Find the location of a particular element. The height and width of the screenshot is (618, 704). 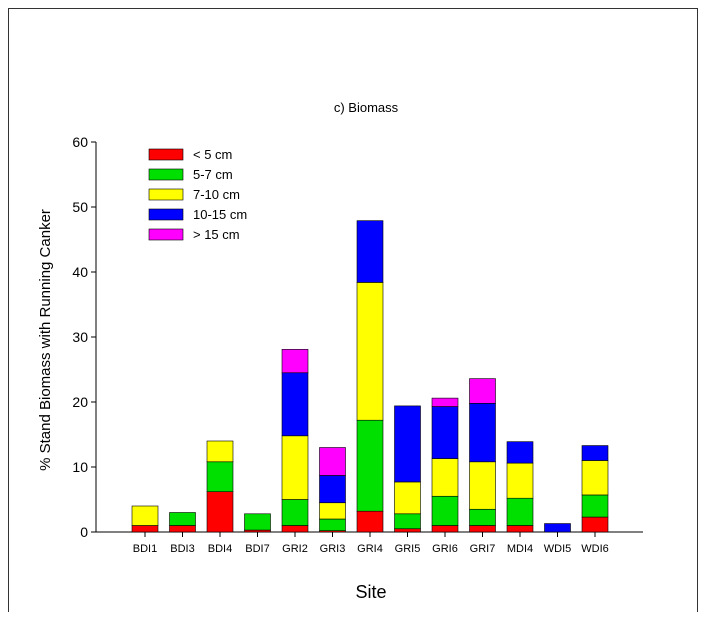

x-tick-label: BDI4 is located at coordinates (220, 549).